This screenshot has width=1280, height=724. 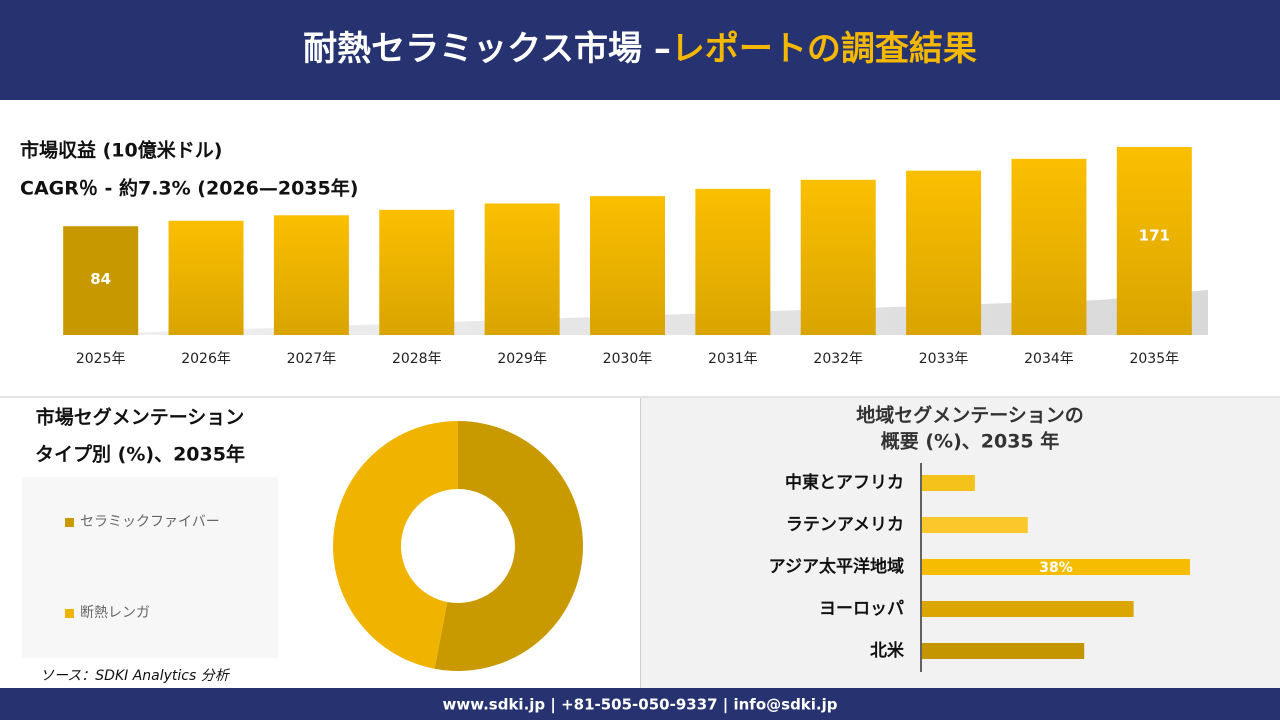 I want to click on header-title: 耐熱セラミックス市場 –レポートの調査結果, so click(x=640, y=49).